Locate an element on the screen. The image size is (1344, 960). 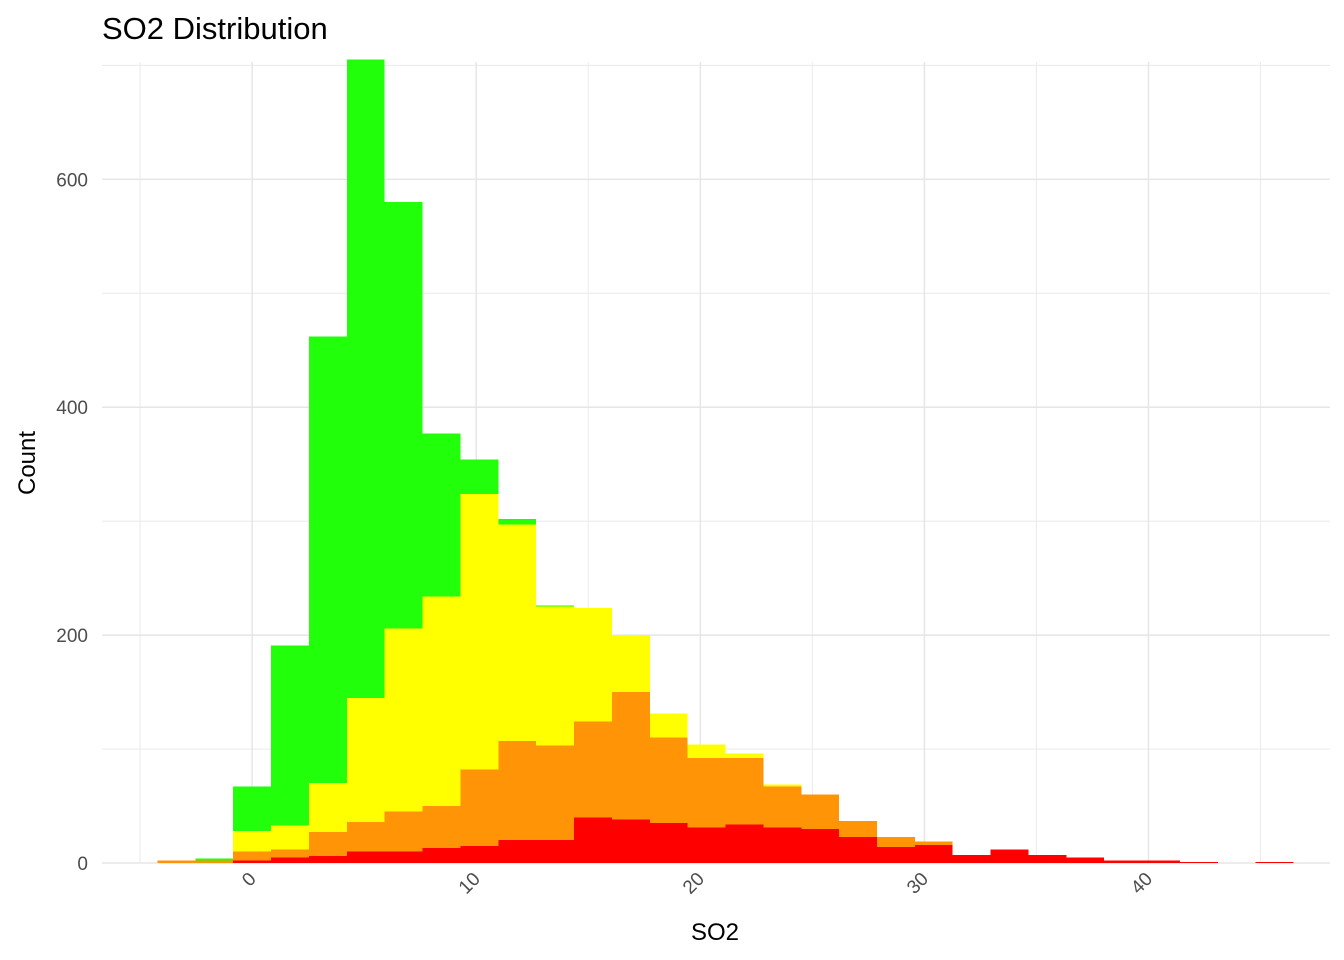
x-tick-label: 20 is located at coordinates (694, 884).